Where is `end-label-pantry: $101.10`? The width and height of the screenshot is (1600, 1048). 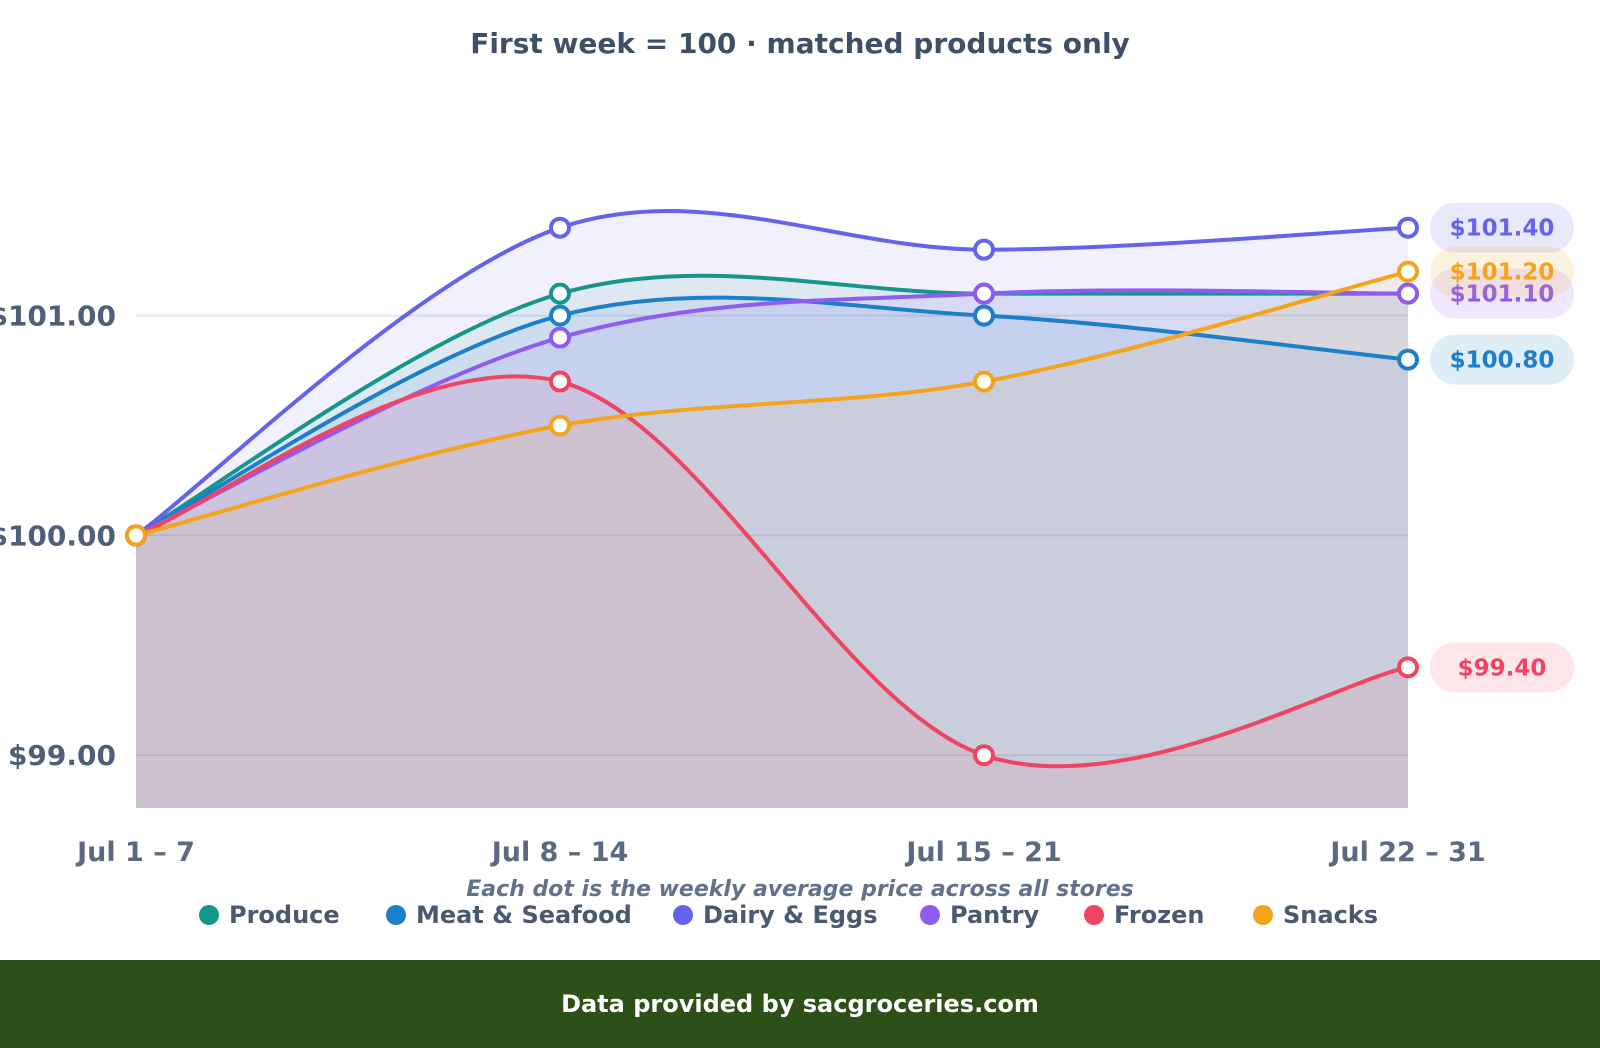
end-label-pantry: $101.10 is located at coordinates (1502, 293).